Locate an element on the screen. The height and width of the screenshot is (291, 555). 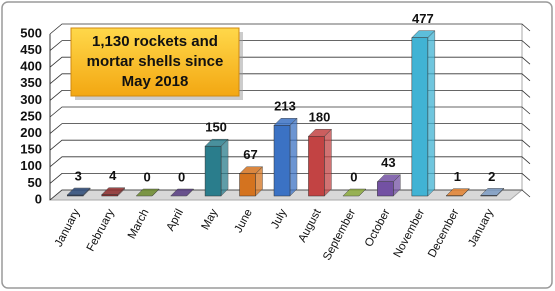
value-label: 150 is located at coordinates (216, 127).